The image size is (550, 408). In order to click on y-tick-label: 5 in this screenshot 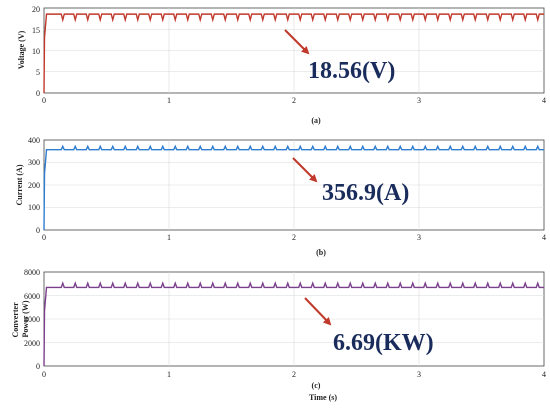, I will do `click(38, 72)`.